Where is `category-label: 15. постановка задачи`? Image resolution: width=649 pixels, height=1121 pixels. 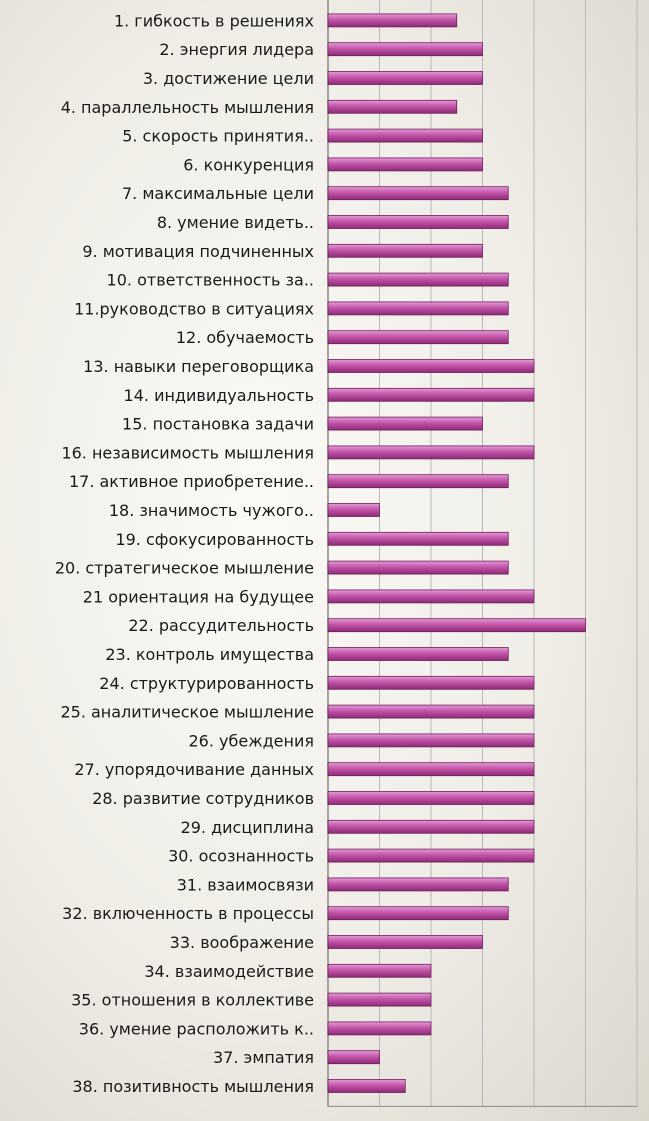 category-label: 15. постановка задачи is located at coordinates (218, 424).